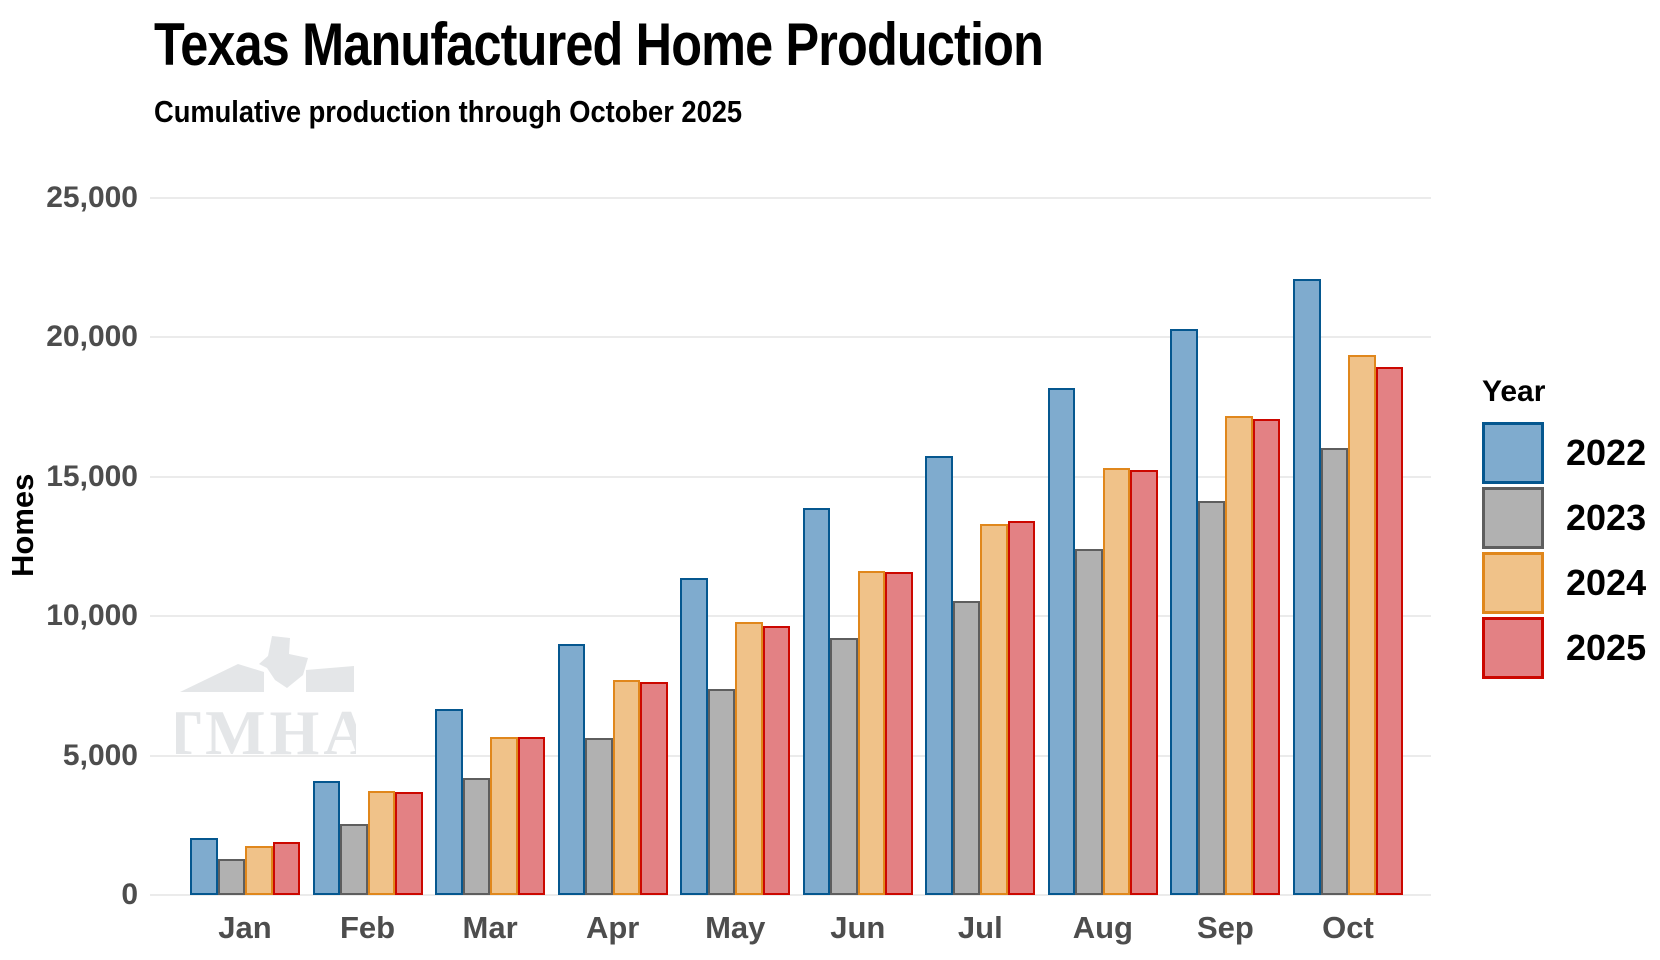 The width and height of the screenshot is (1660, 960). I want to click on y-tick-label: 15,000, so click(92, 476).